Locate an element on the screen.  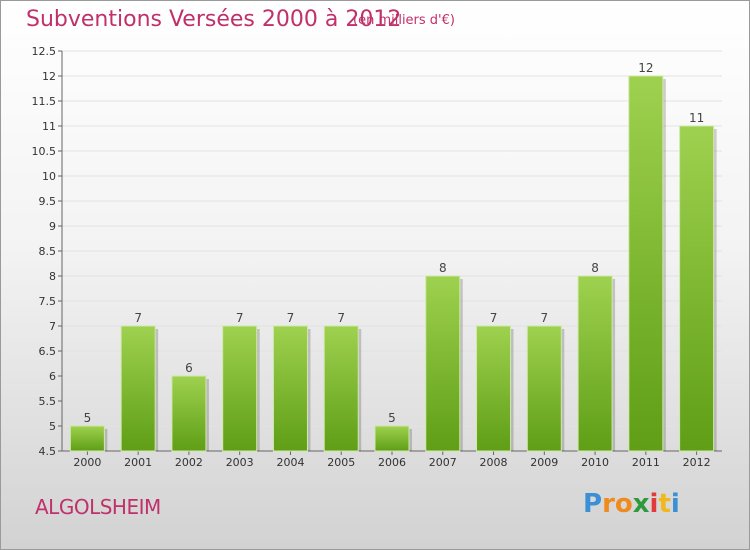
y-tick-label: 11.5 is located at coordinates (44, 101).